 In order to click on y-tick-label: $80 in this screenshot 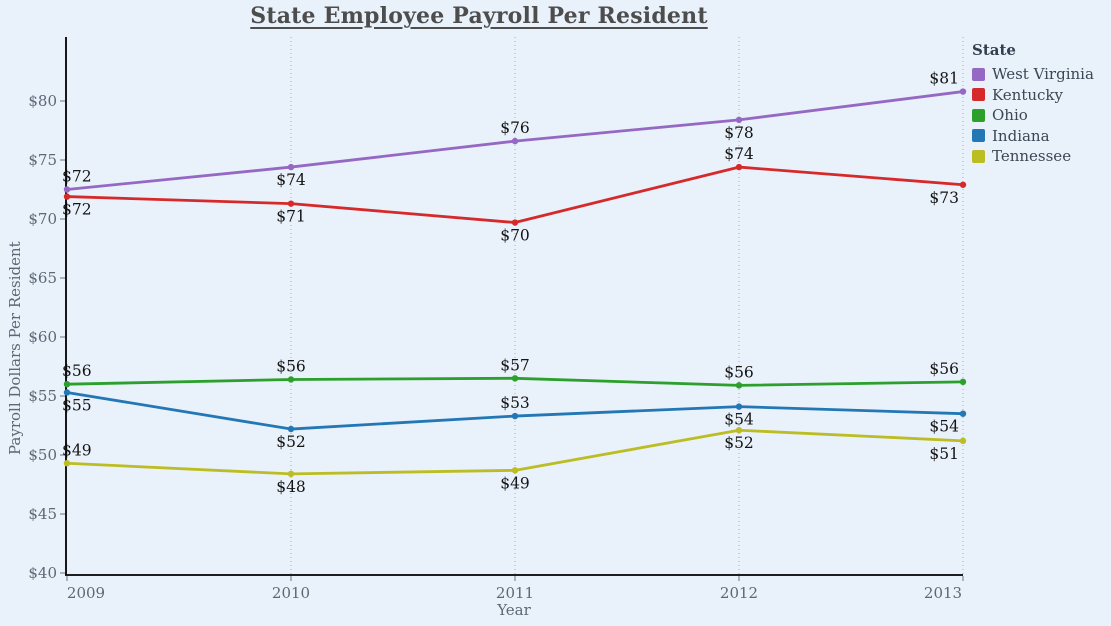, I will do `click(42, 101)`.